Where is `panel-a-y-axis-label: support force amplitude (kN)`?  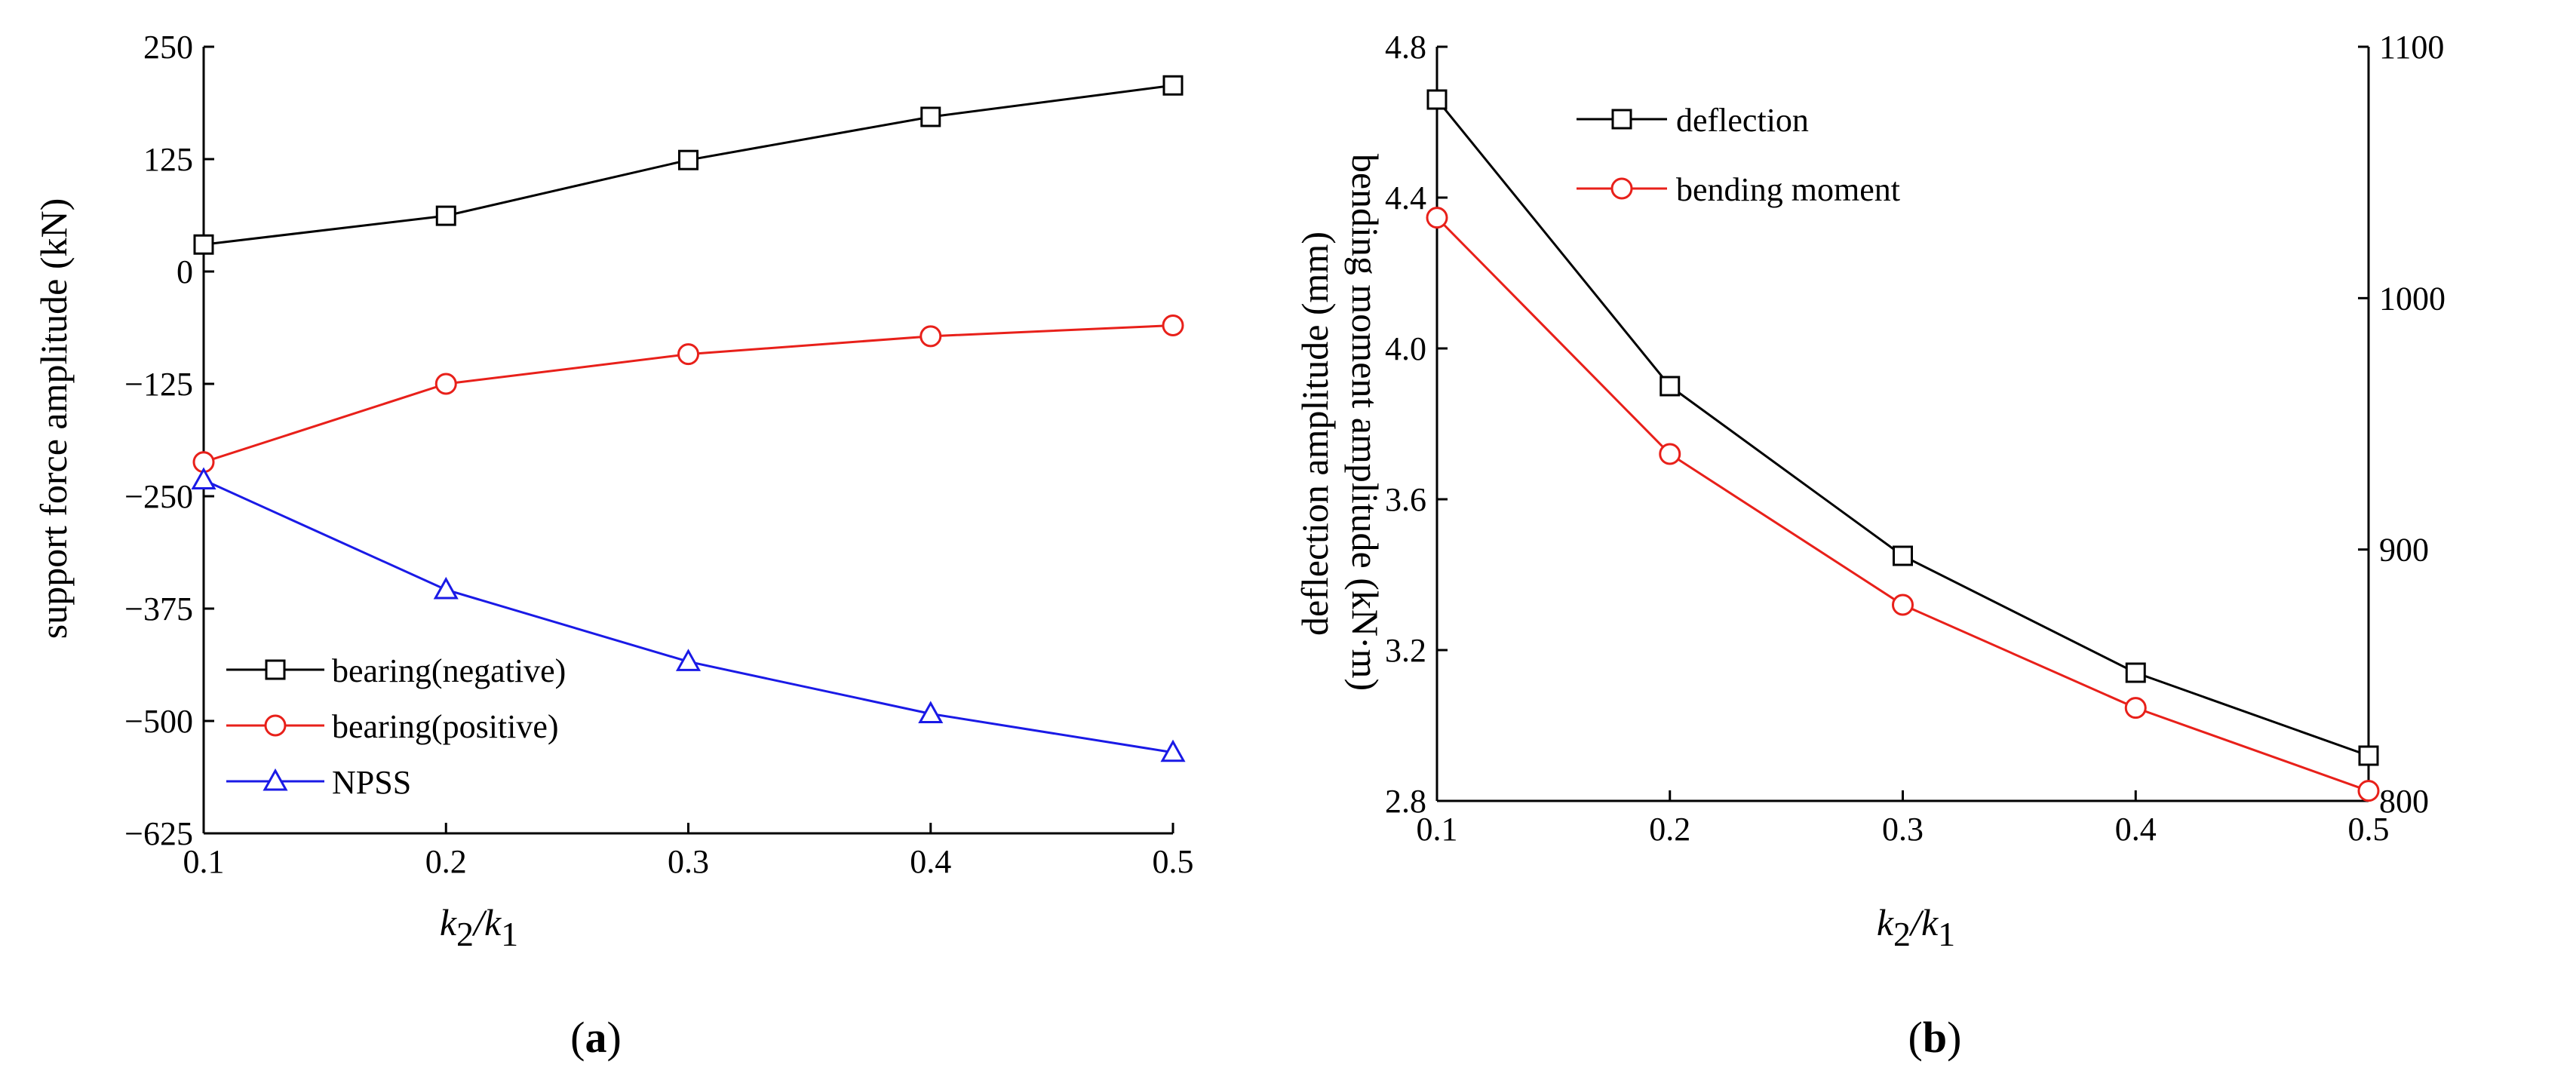
panel-a-y-axis-label: support force amplitude (kN) is located at coordinates (53, 419).